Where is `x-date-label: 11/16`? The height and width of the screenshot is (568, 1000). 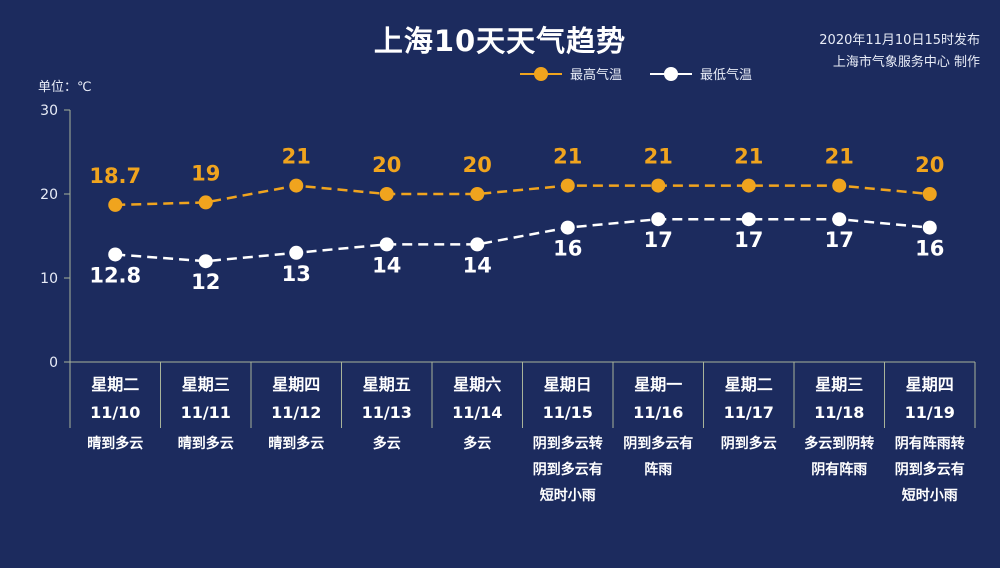 x-date-label: 11/16 is located at coordinates (658, 412).